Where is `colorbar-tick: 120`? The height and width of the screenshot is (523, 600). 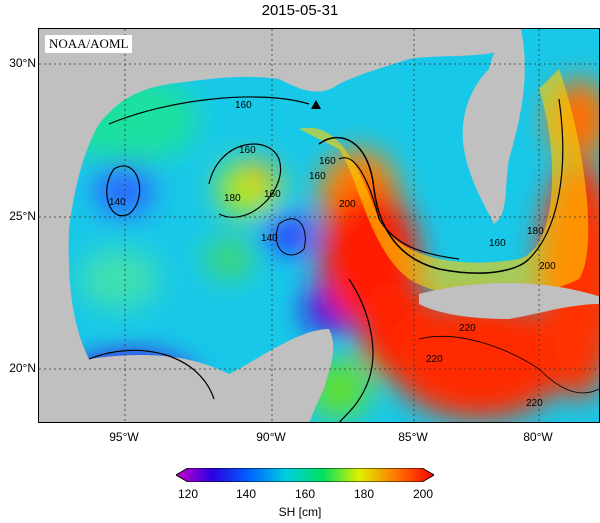
colorbar-tick: 120 is located at coordinates (188, 494).